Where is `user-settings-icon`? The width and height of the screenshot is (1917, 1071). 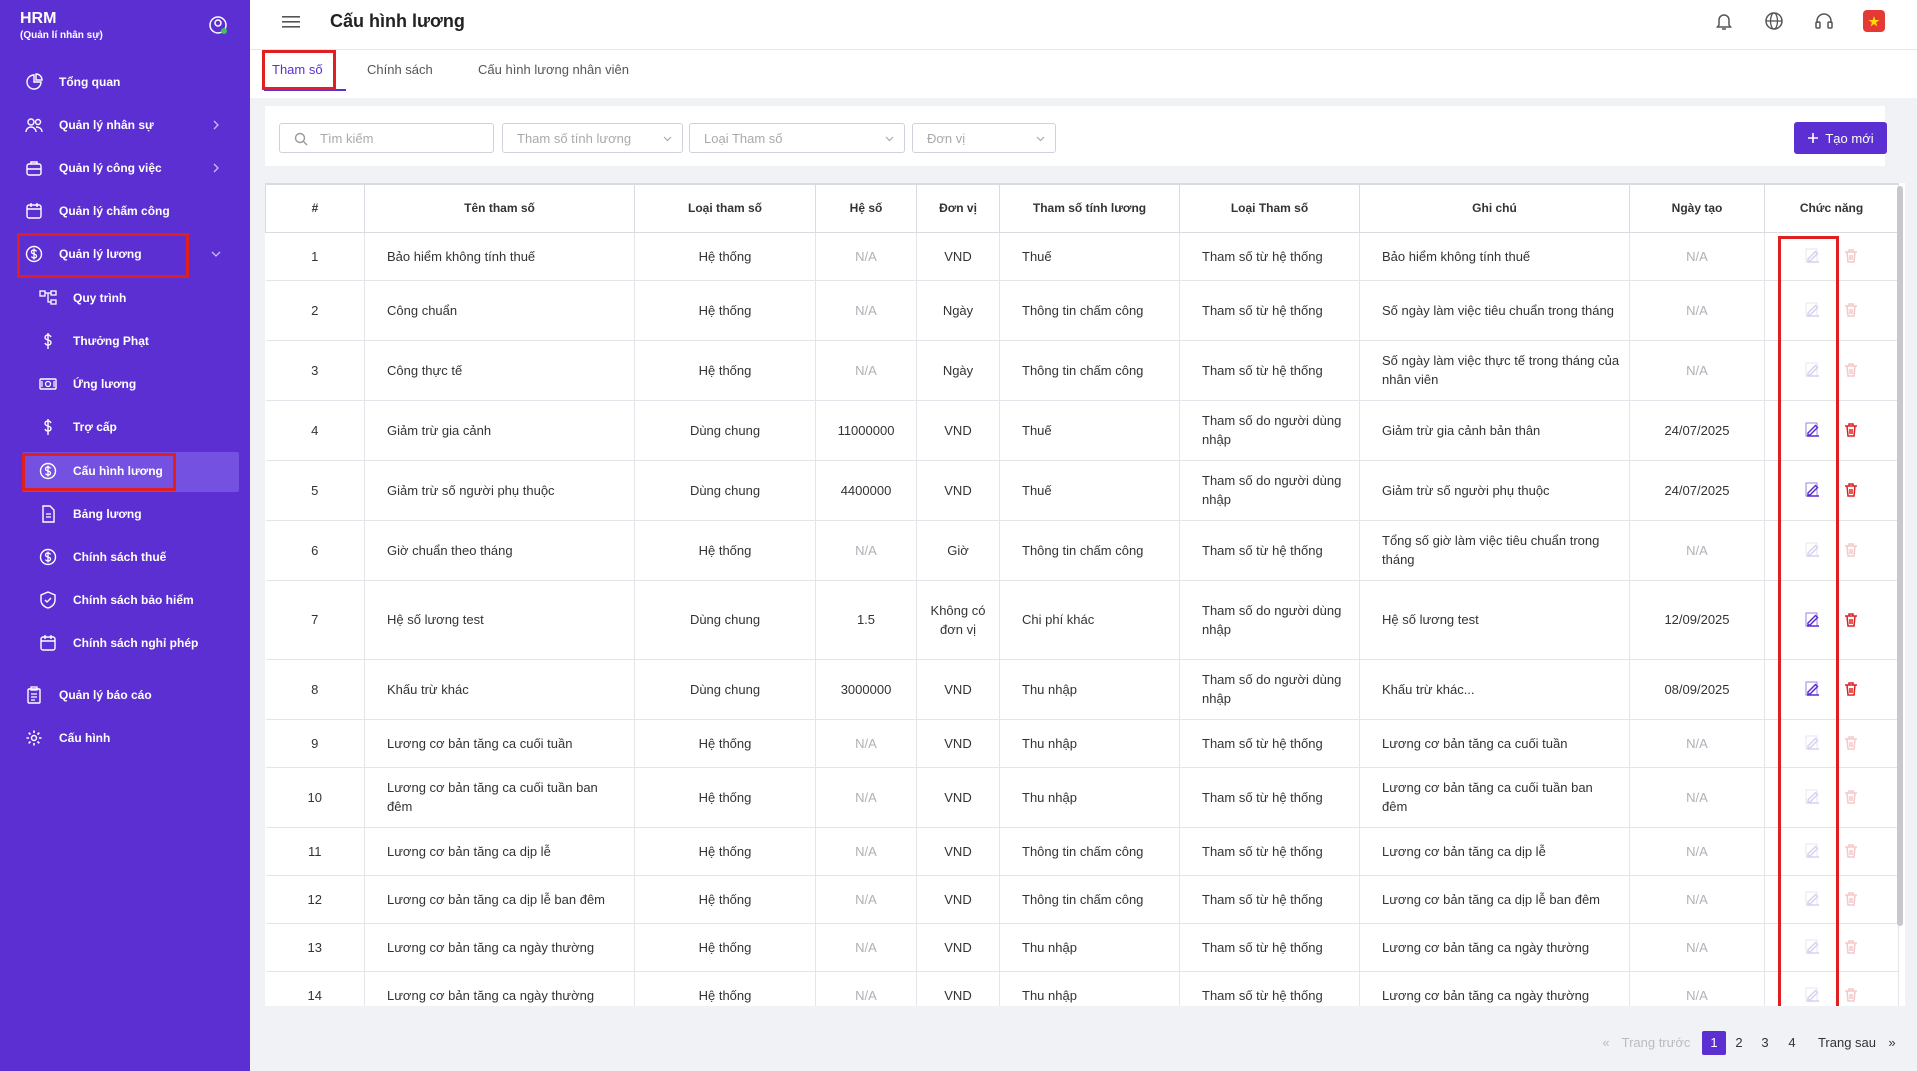 user-settings-icon is located at coordinates (218, 25).